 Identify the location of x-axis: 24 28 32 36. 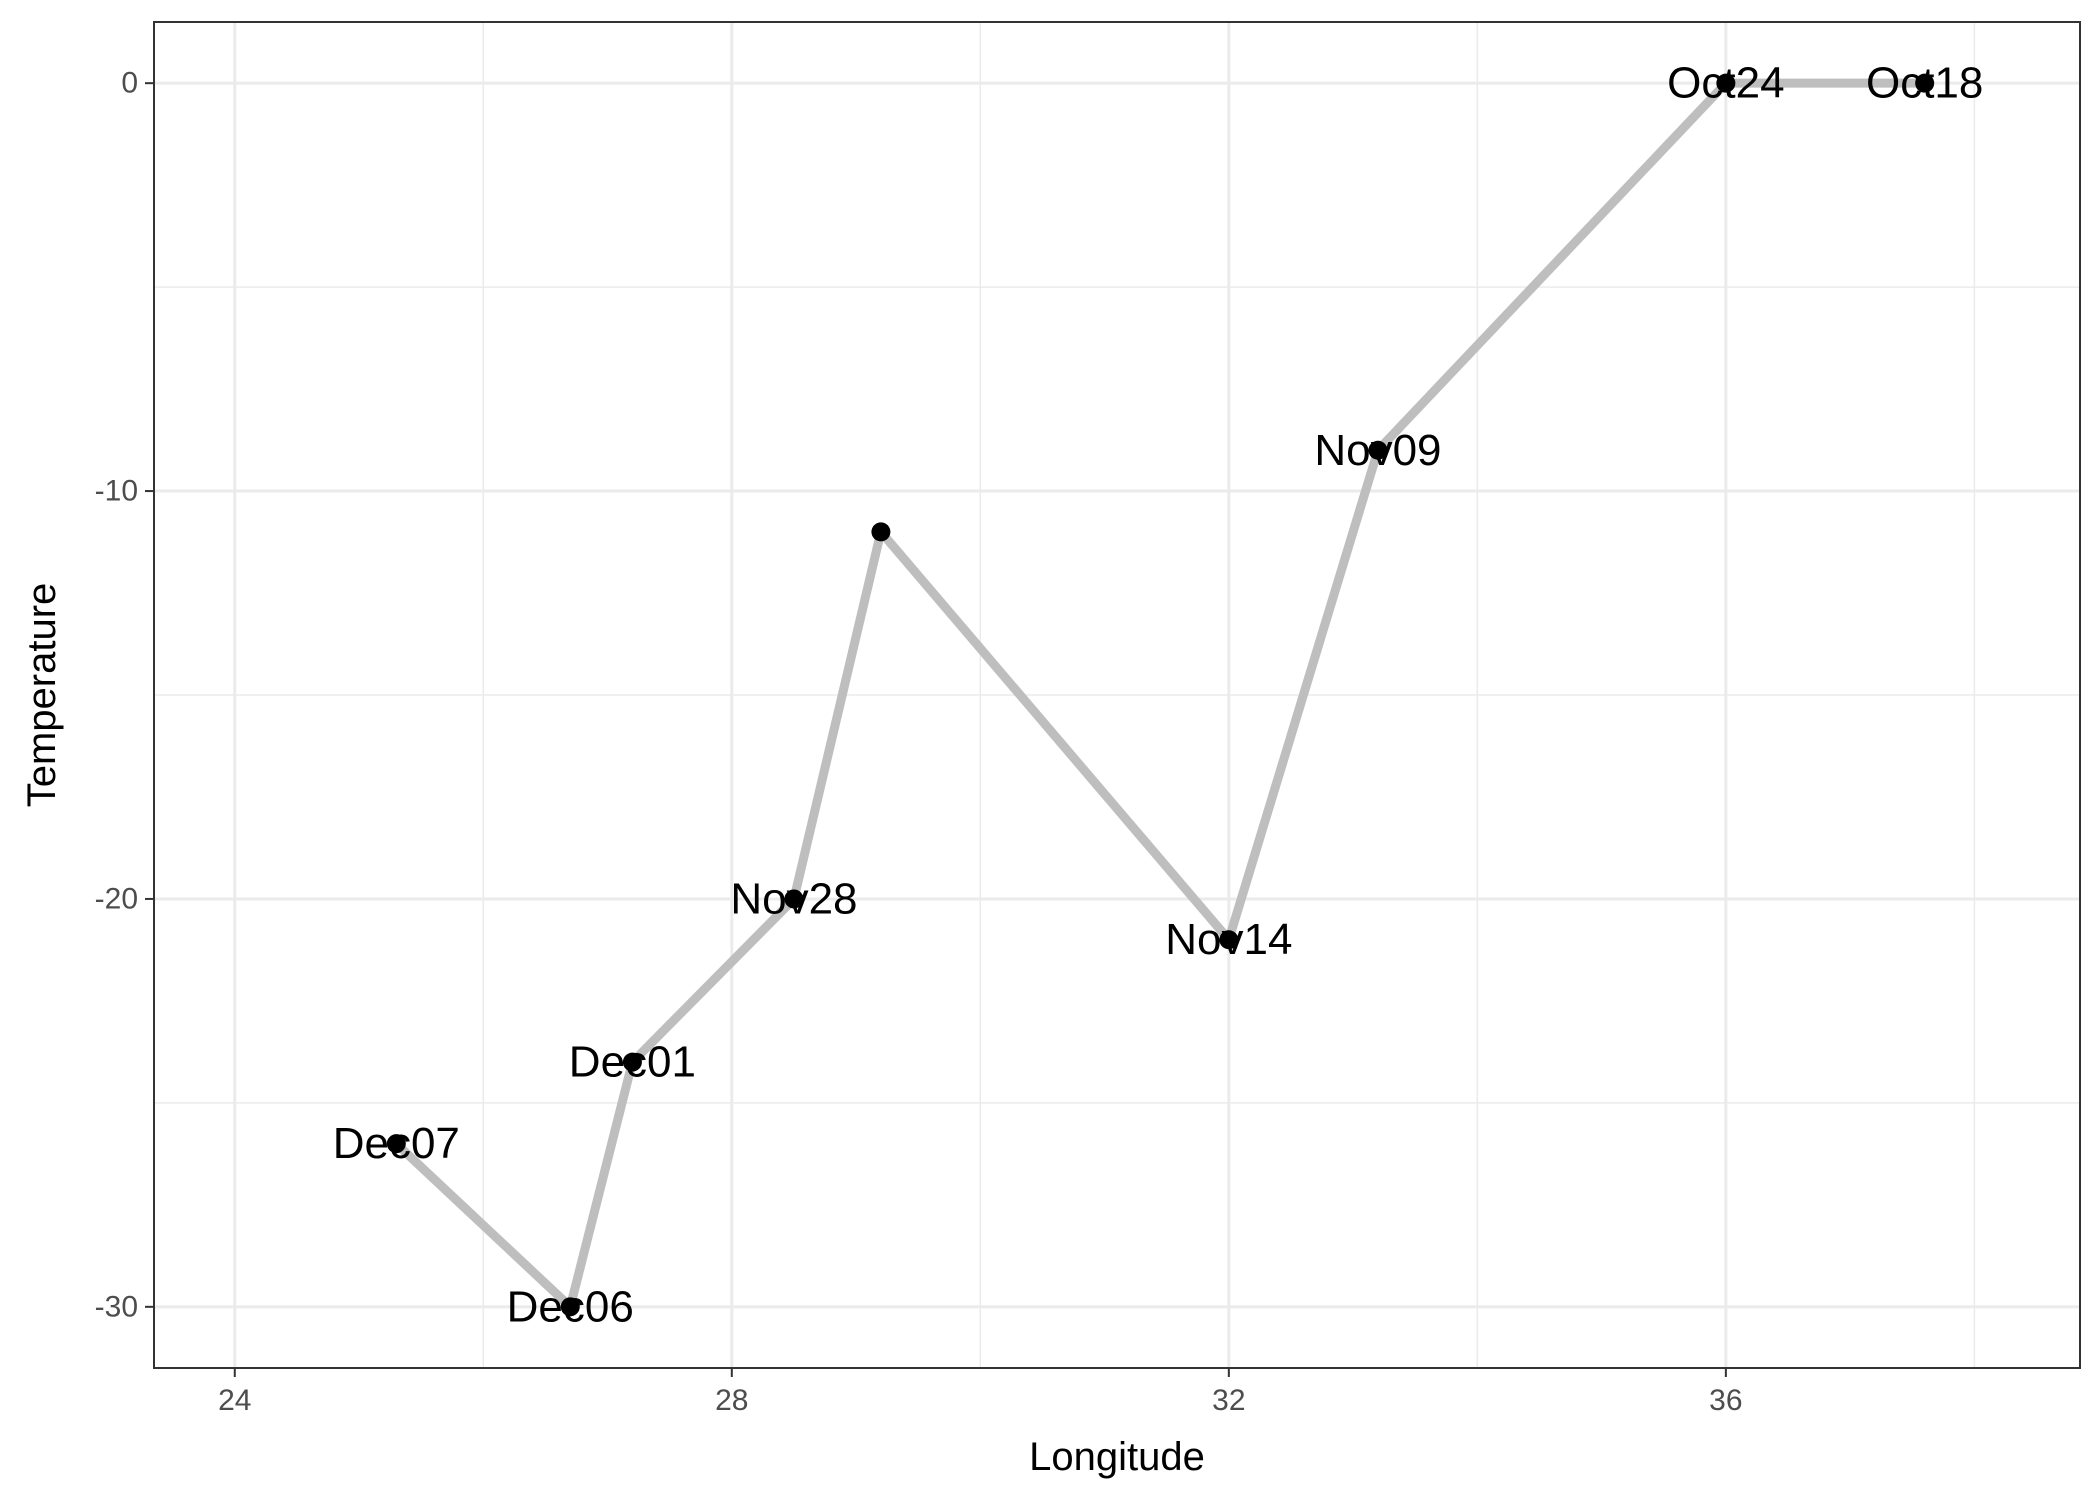
(980, 1392).